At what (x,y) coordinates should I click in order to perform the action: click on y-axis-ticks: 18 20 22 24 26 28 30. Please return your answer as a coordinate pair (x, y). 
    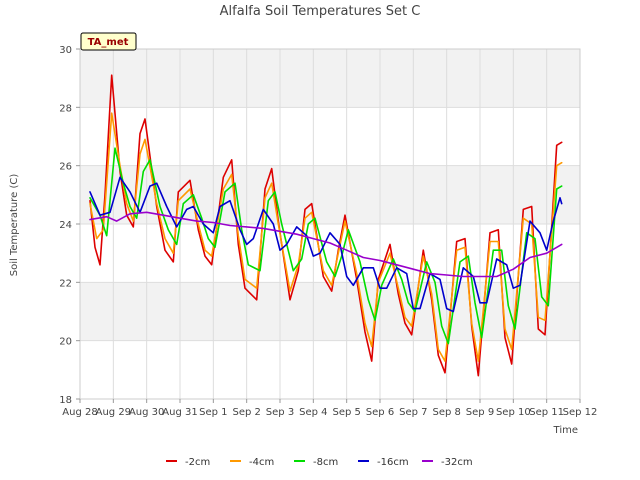
    Looking at the image, I should click on (69, 225).